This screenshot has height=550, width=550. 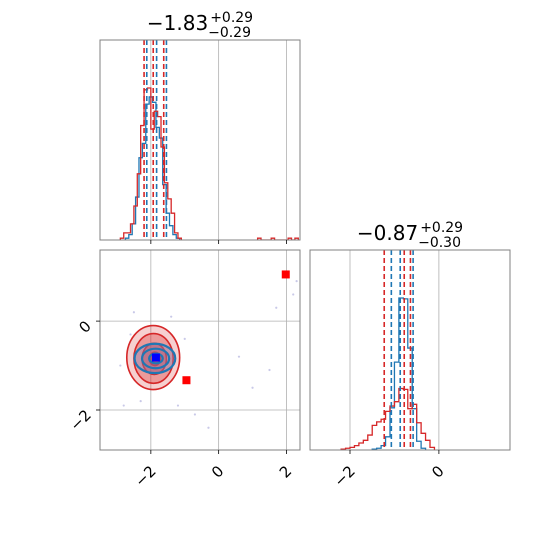 What do you see at coordinates (80, 420) in the screenshot?
I see `y-tick-label-0: −2` at bounding box center [80, 420].